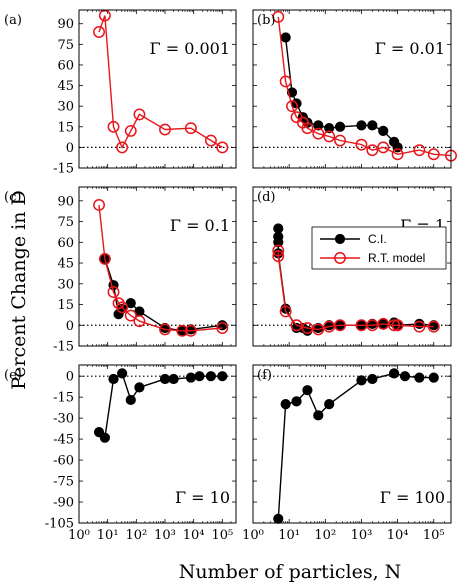 The height and width of the screenshot is (587, 463). I want to click on y-tick-label: -90, so click(63, 503).